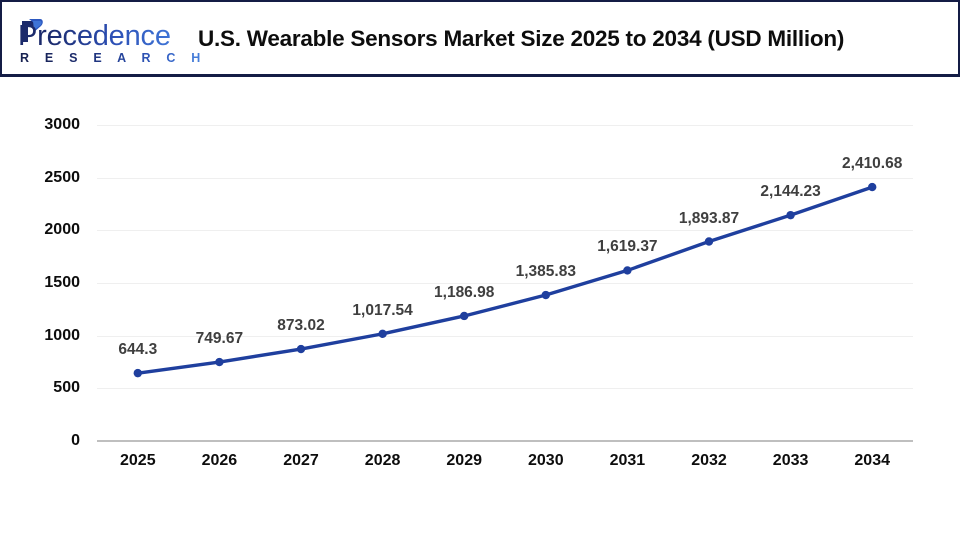 The width and height of the screenshot is (960, 540). I want to click on x-axis-tick-label: 2030, so click(546, 460).